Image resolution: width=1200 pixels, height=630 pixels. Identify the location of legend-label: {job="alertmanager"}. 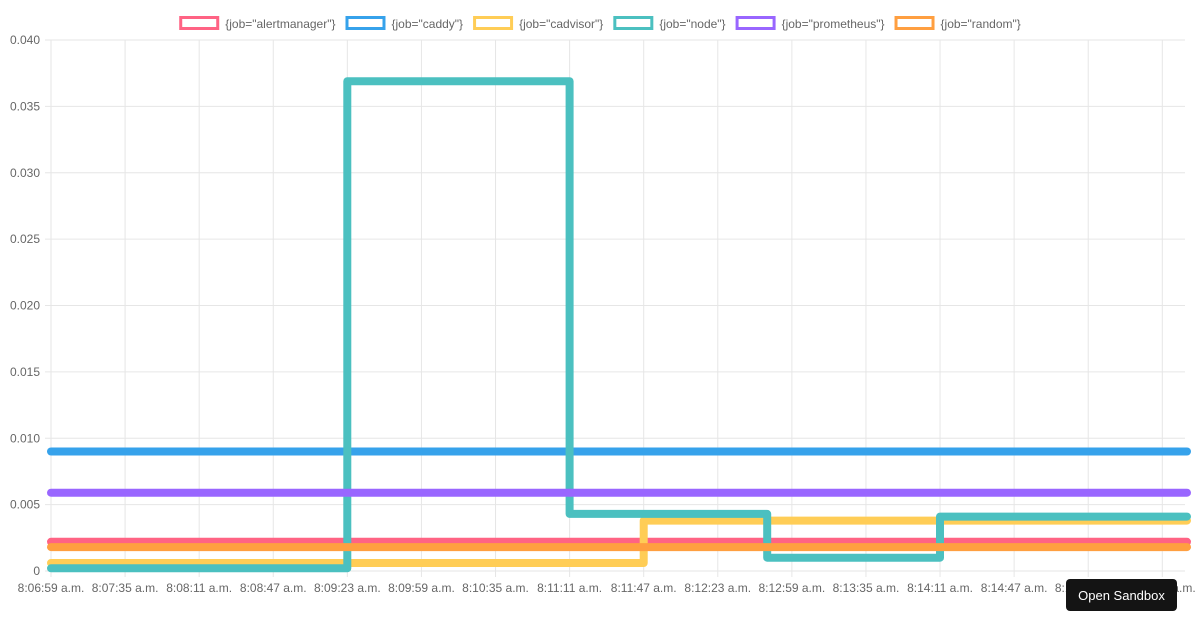
(280, 24).